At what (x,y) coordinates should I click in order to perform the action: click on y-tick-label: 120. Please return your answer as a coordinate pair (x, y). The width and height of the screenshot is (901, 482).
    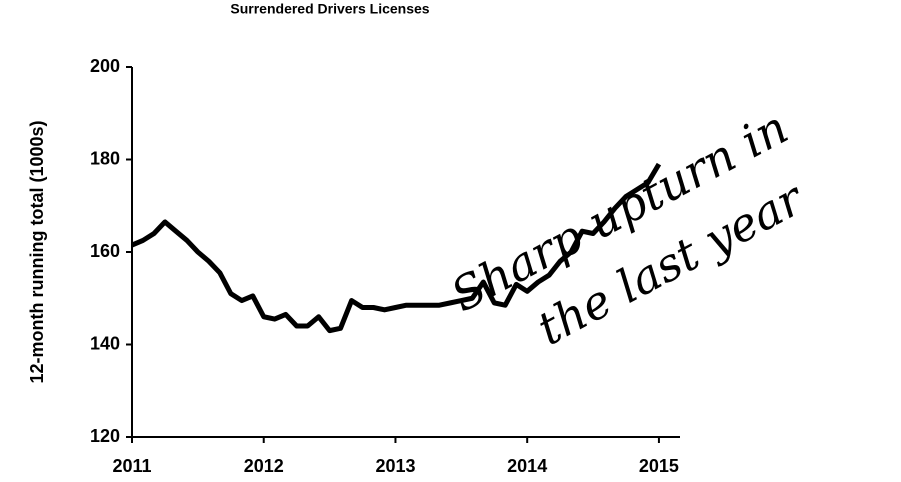
    Looking at the image, I should click on (105, 436).